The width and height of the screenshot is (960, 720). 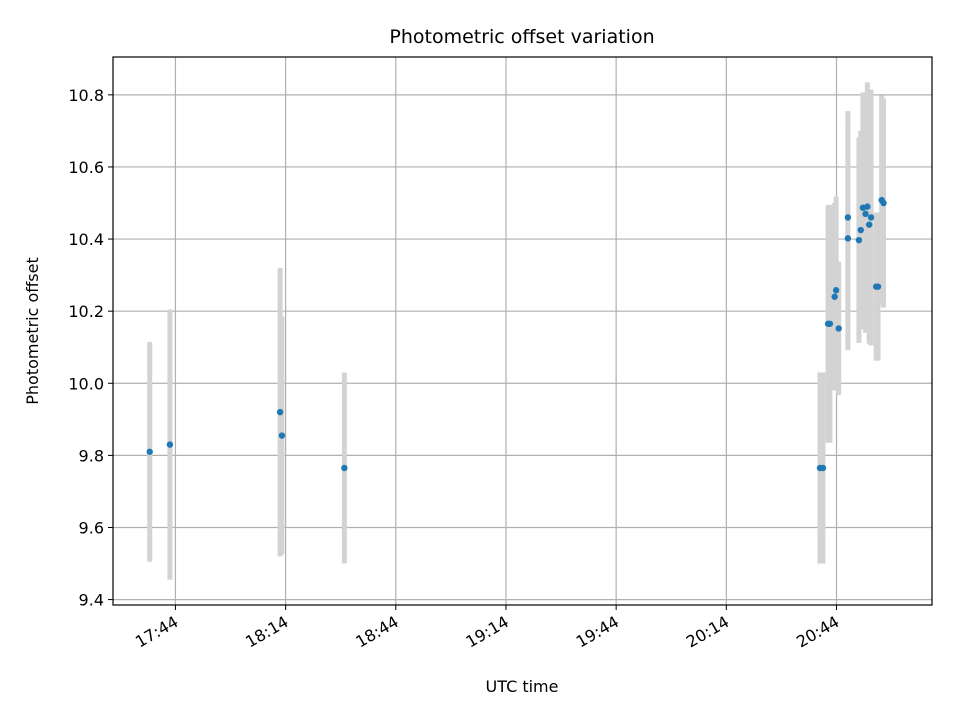 What do you see at coordinates (91, 455) in the screenshot?
I see `y-tick-label: 9.8` at bounding box center [91, 455].